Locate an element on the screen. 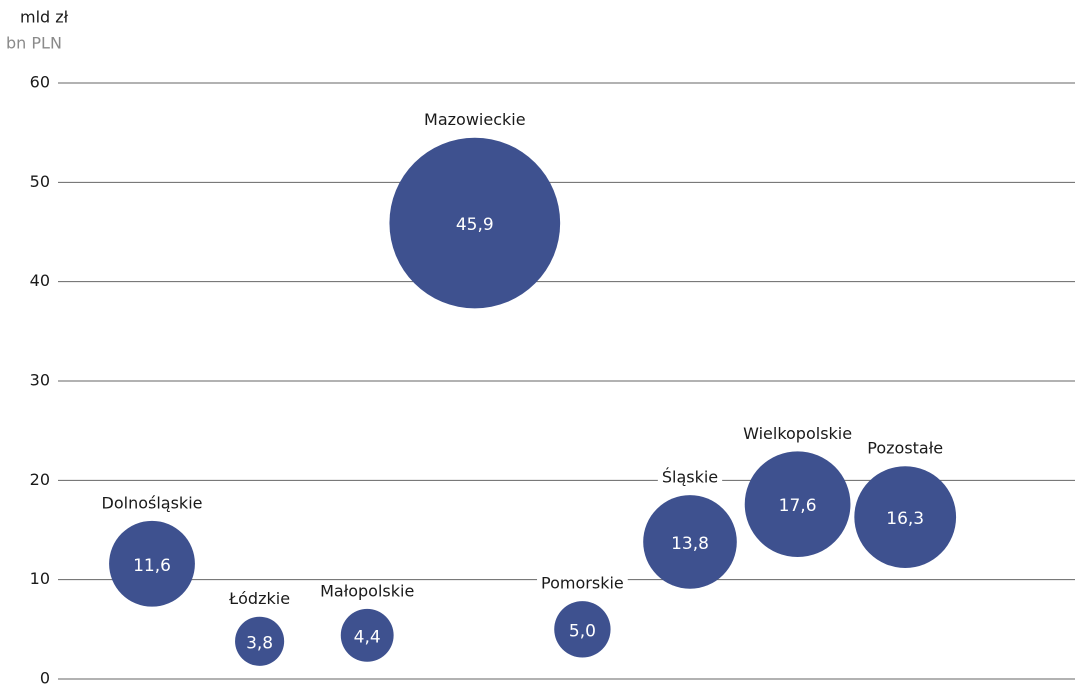  y-tick-label: 60 is located at coordinates (40, 82).